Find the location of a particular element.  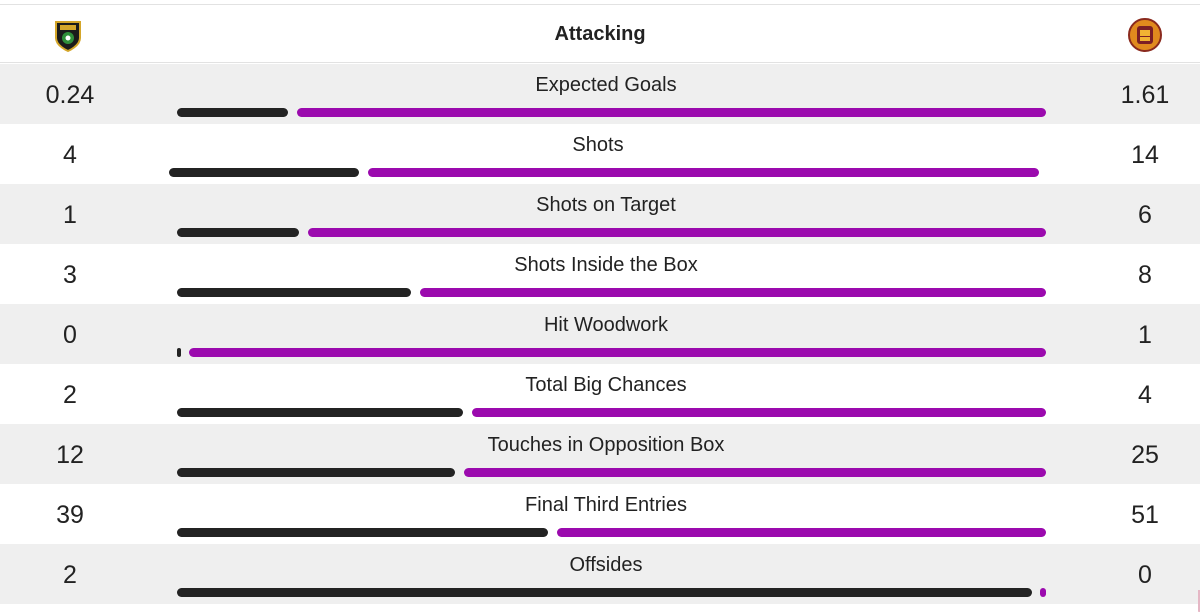

away-team-crest-icon is located at coordinates (1145, 35).